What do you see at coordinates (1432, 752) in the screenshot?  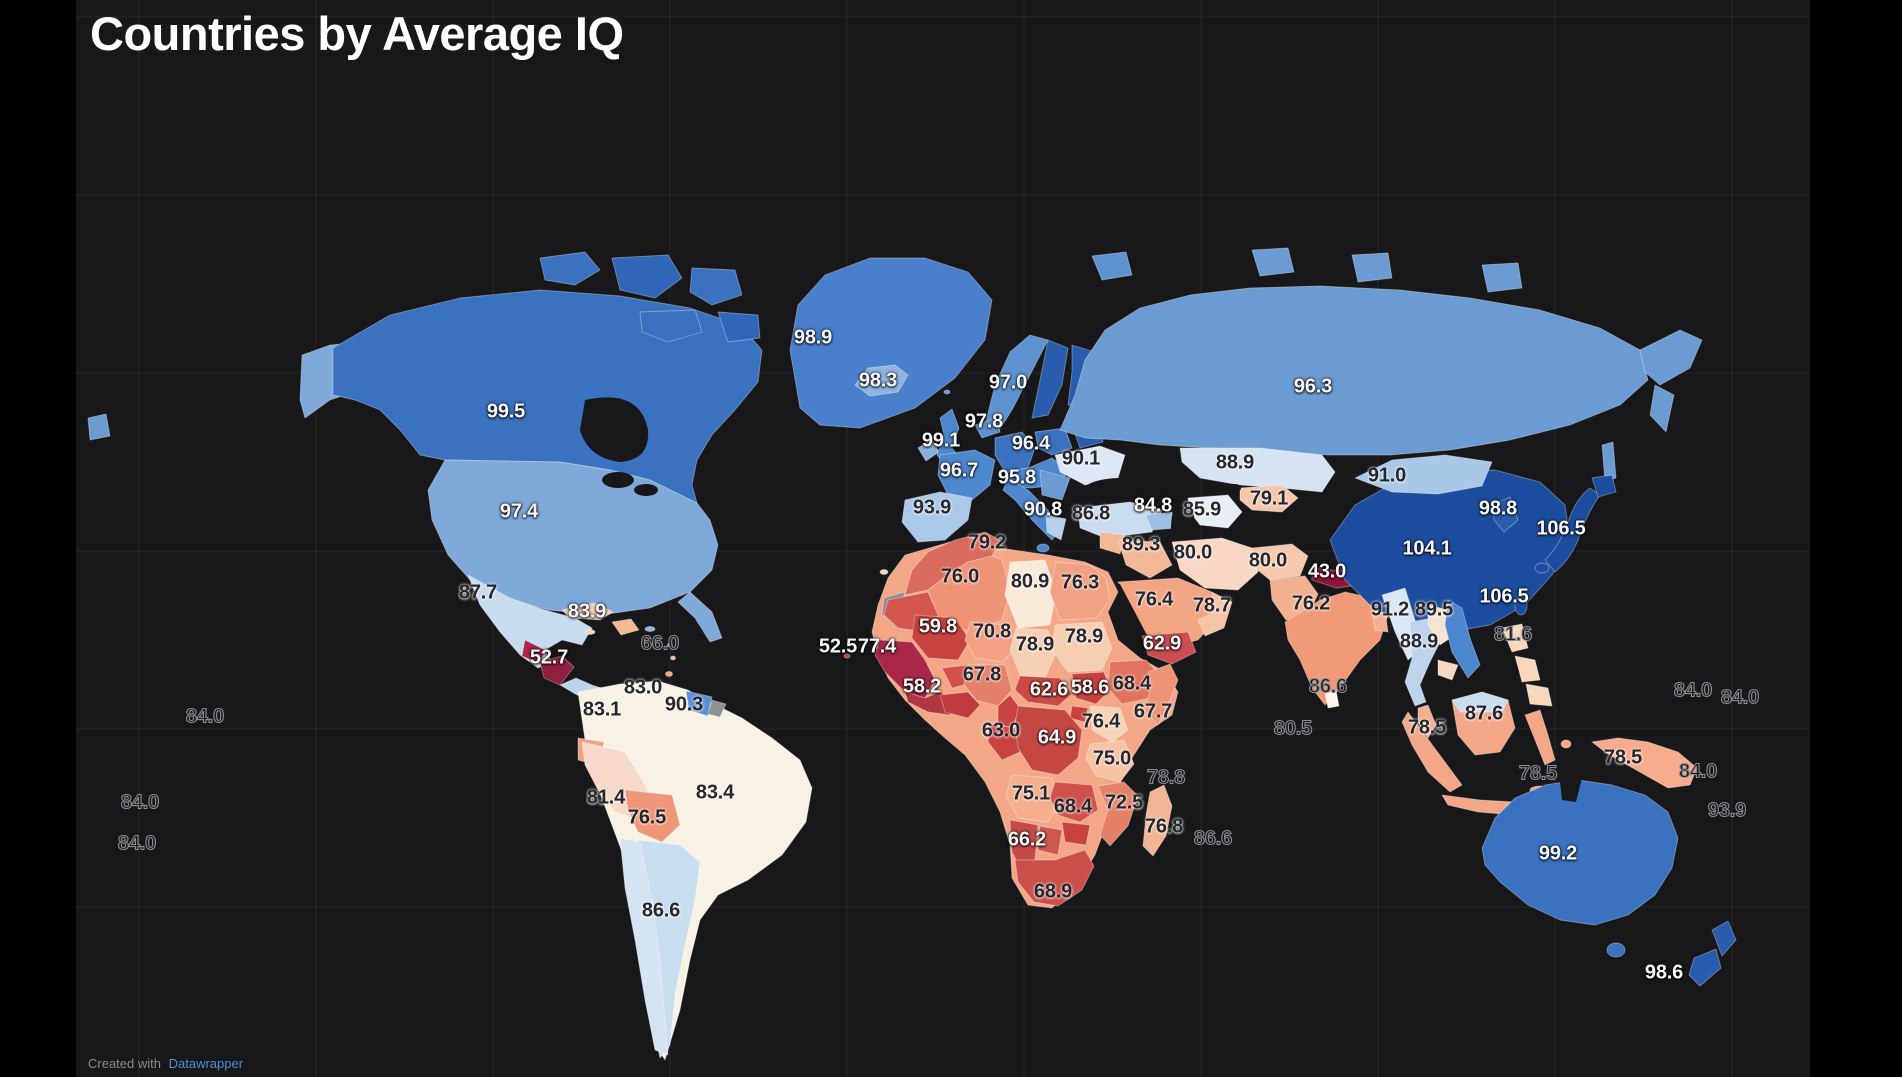 I see `island-sumatra` at bounding box center [1432, 752].